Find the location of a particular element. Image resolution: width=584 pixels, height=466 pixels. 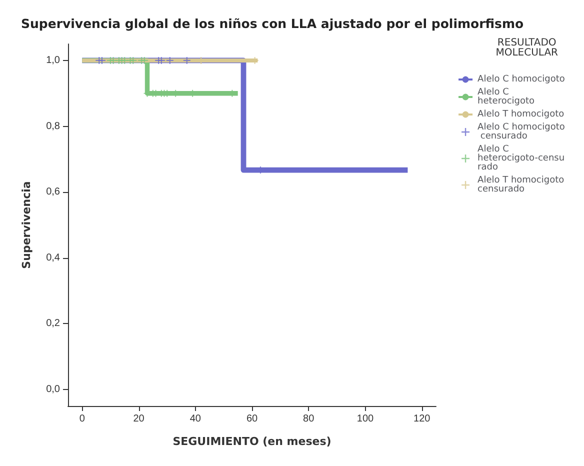

legend-label: Alelo C homocigoto is located at coordinates (522, 79).